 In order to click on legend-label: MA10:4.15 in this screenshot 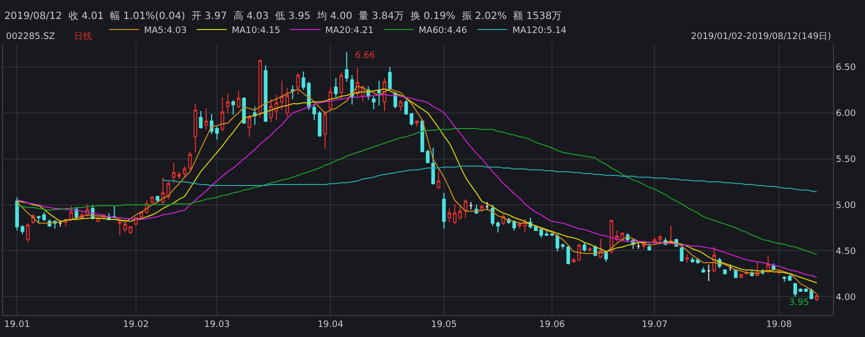, I will do `click(256, 31)`.